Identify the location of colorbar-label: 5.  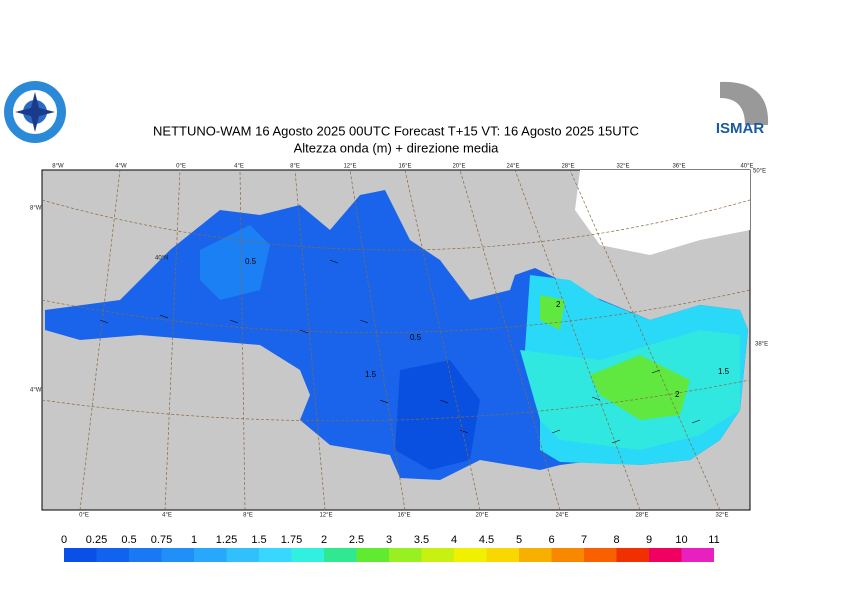
(519, 540).